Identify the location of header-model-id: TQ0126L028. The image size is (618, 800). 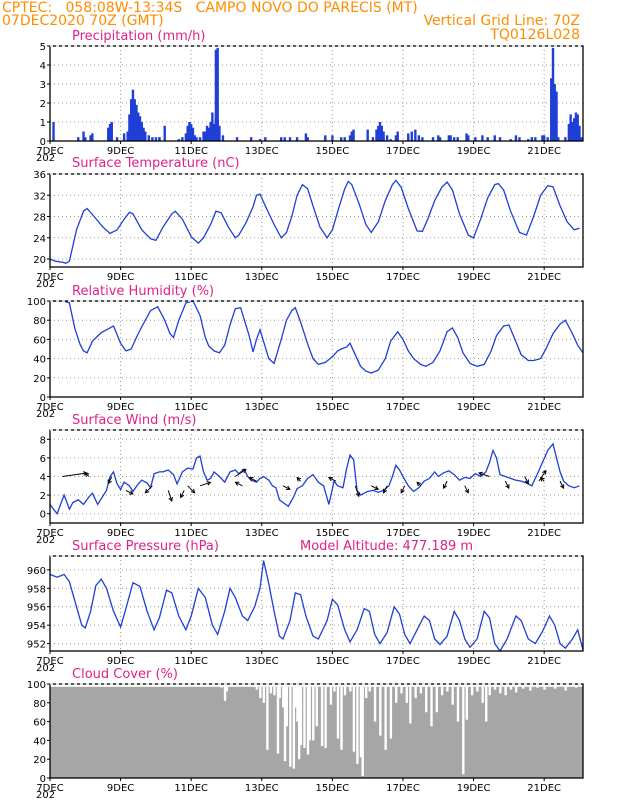
(535, 35).